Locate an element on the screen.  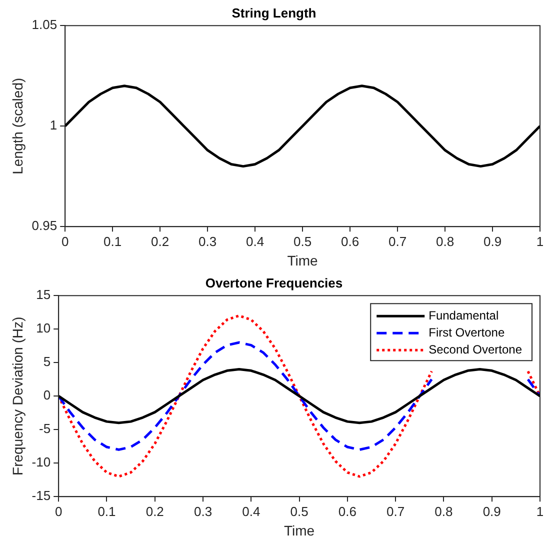
y-tick-label: -10 is located at coordinates (41, 462).